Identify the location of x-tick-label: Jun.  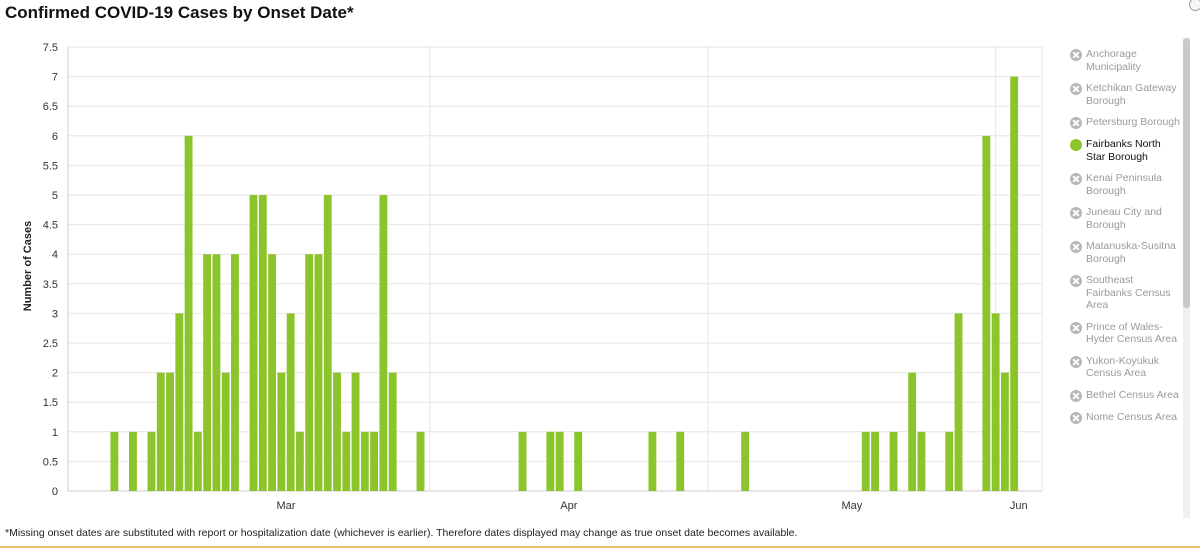
(1019, 506).